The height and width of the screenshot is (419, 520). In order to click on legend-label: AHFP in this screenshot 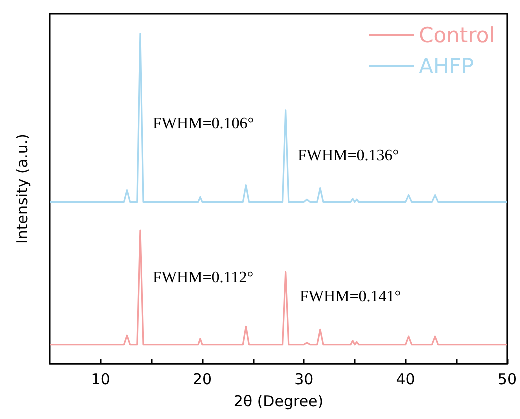, I will do `click(446, 66)`.